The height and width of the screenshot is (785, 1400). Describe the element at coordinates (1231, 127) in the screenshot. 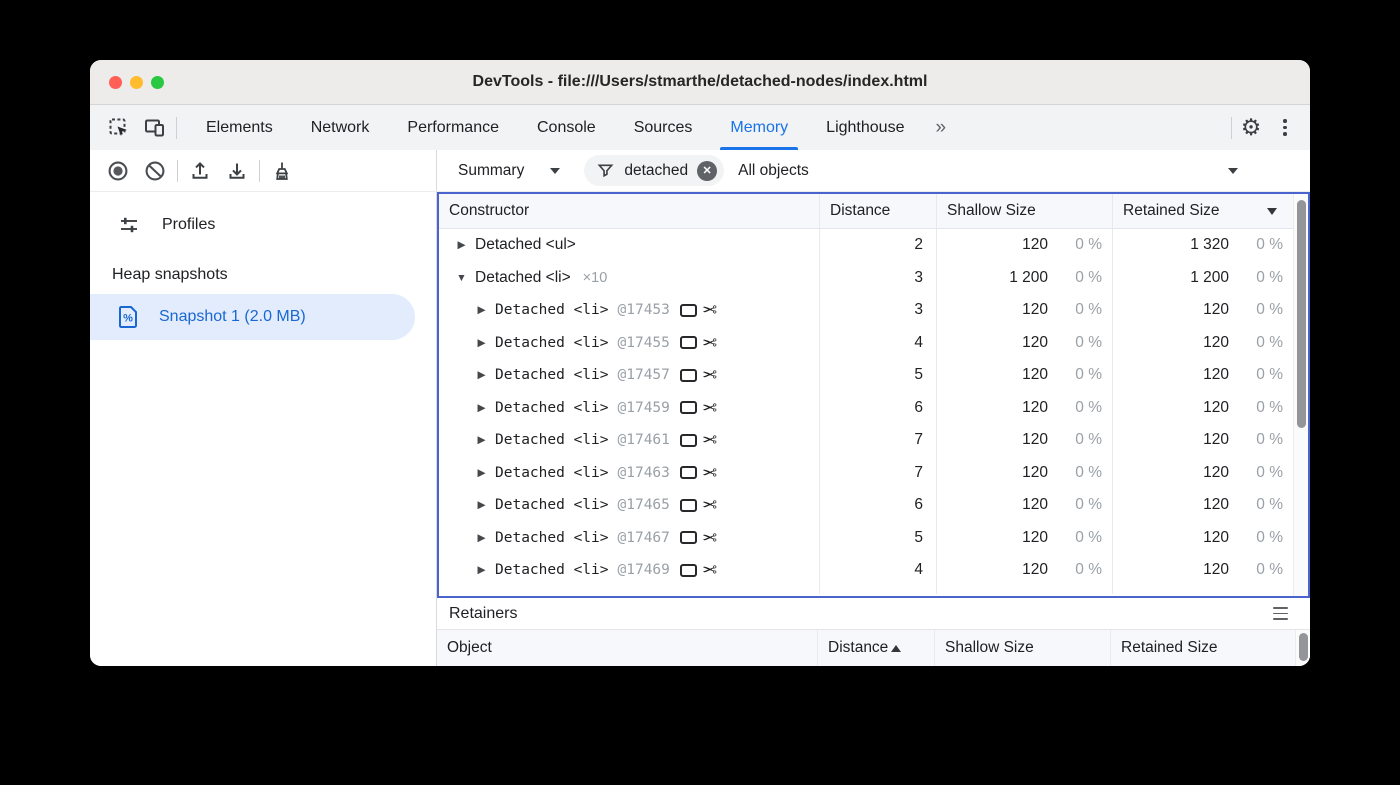

I see `divider` at that location.